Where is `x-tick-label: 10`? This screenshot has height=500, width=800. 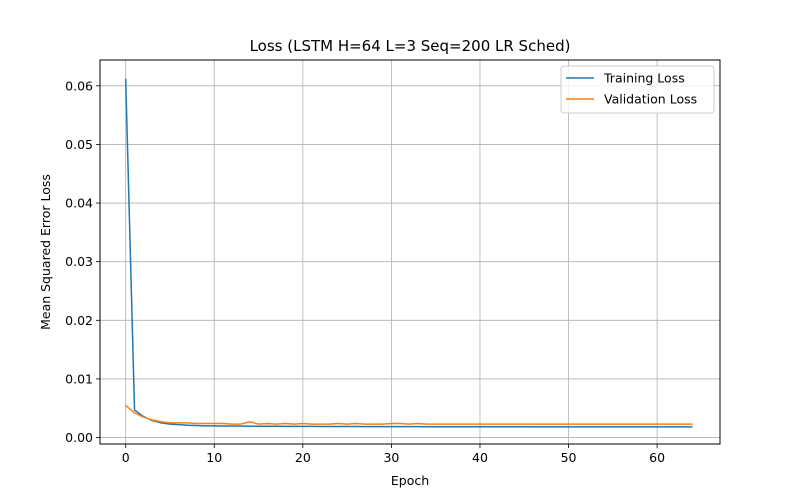 x-tick-label: 10 is located at coordinates (214, 457).